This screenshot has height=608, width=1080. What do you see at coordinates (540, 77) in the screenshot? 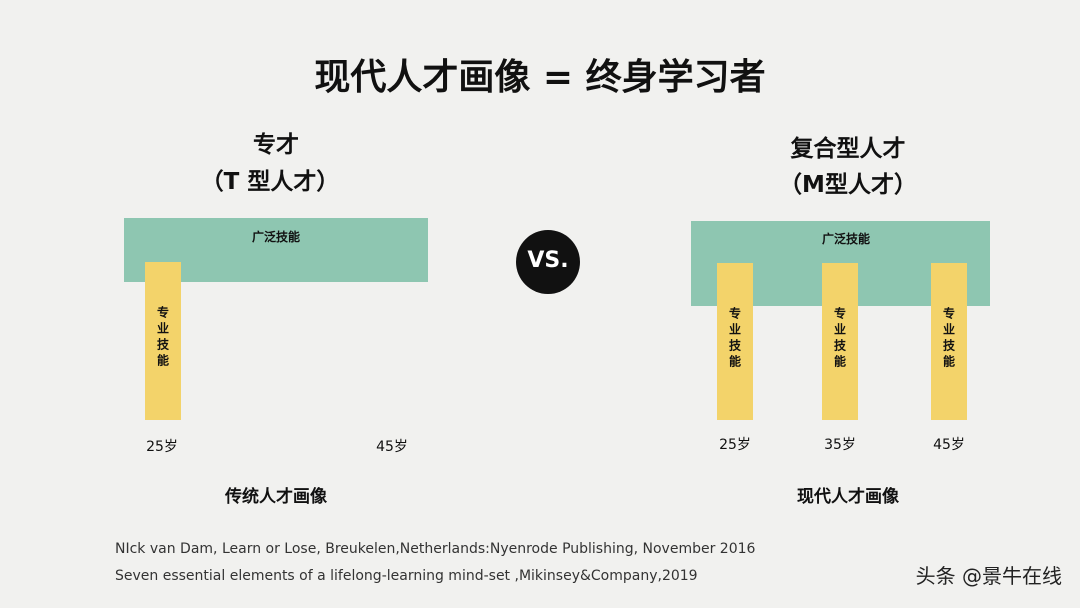
I see `title: 现代人才画像 = 终身学习者` at bounding box center [540, 77].